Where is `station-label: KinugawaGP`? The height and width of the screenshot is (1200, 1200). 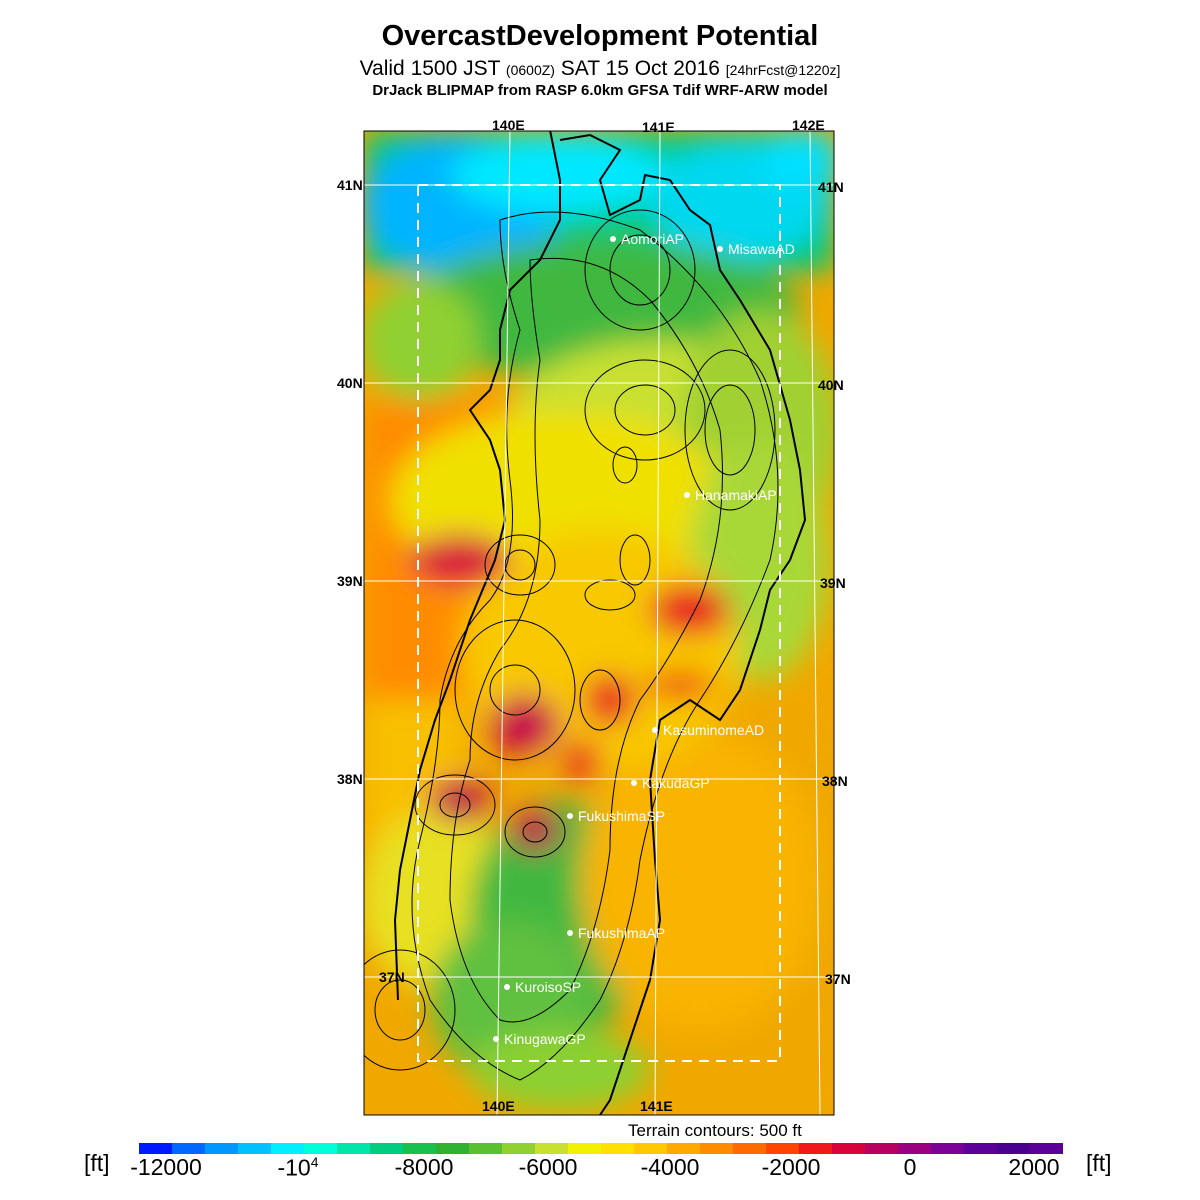
station-label: KinugawaGP is located at coordinates (545, 1039).